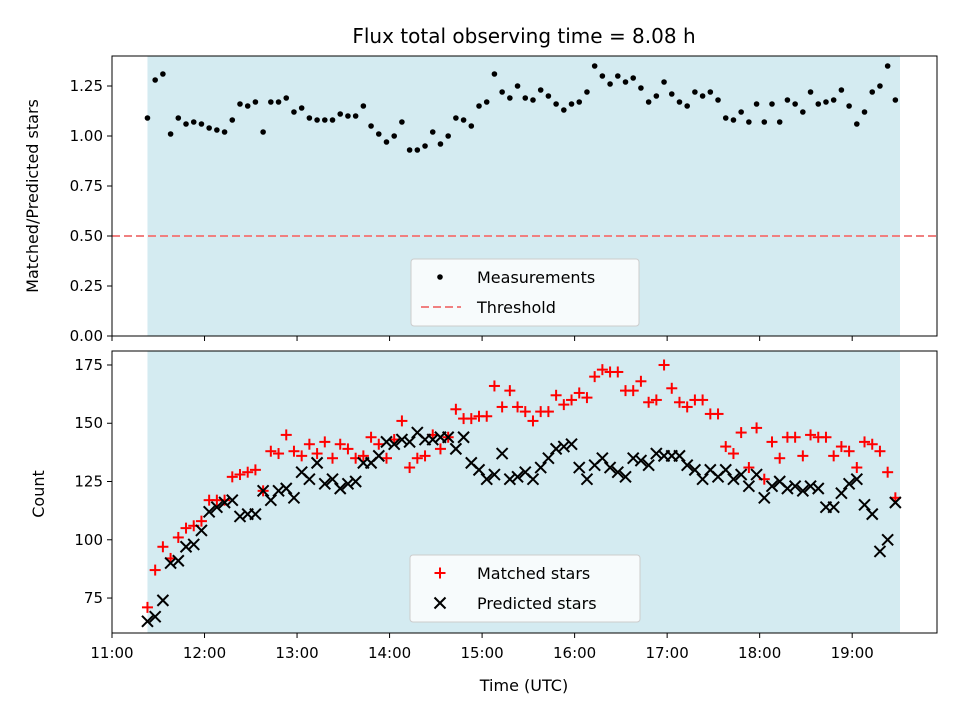  What do you see at coordinates (574, 653) in the screenshot?
I see `x-tick-label: 16:00` at bounding box center [574, 653].